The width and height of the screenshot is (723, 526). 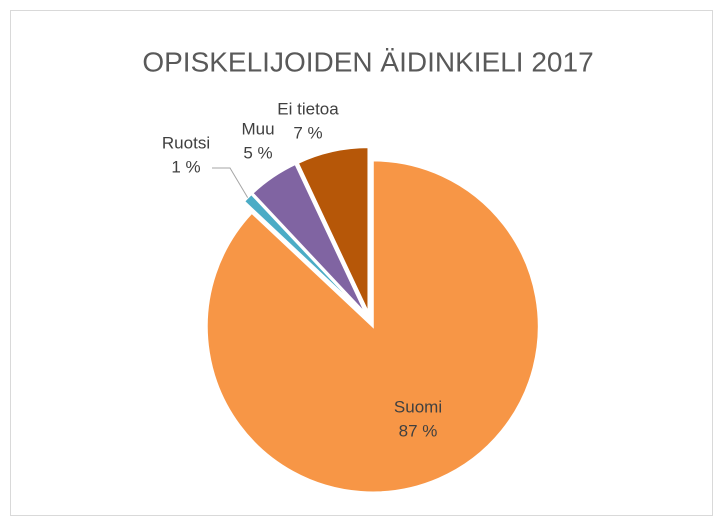 What do you see at coordinates (418, 430) in the screenshot?
I see `slice-value-label: 87 %` at bounding box center [418, 430].